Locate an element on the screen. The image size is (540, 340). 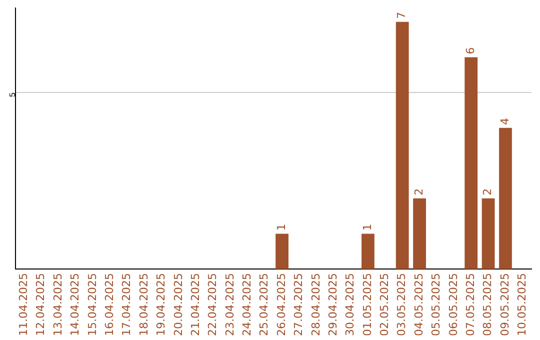
x-tick-label: 11.04.2025 is located at coordinates (23, 304).